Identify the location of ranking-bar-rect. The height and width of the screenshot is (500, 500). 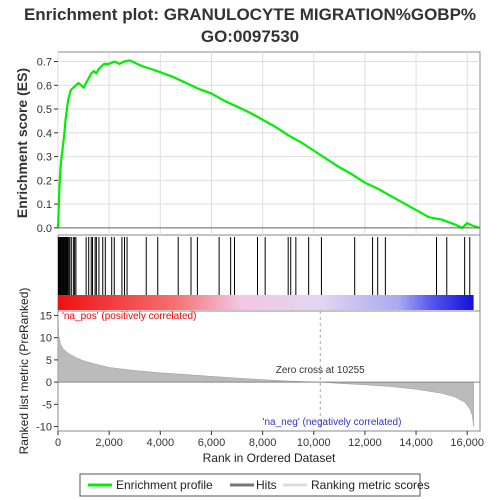
(266, 302).